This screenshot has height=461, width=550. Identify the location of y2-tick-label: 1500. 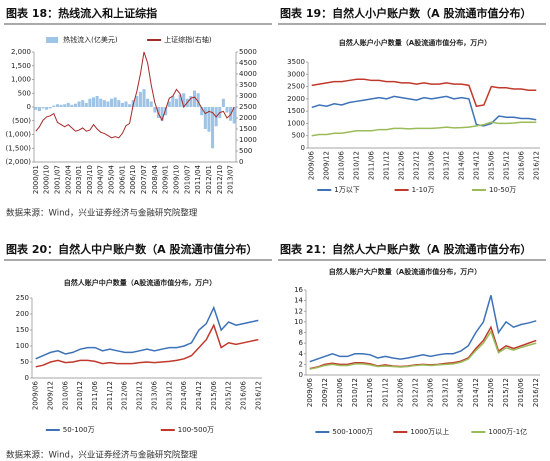
(248, 129).